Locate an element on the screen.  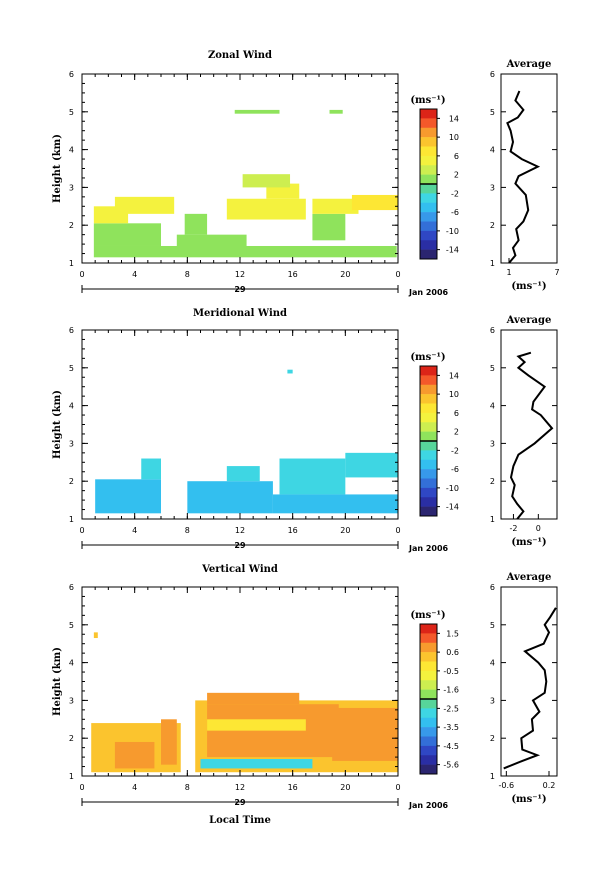
vertical-colorbar-unit: (ms⁻¹) is located at coordinates (427, 615).